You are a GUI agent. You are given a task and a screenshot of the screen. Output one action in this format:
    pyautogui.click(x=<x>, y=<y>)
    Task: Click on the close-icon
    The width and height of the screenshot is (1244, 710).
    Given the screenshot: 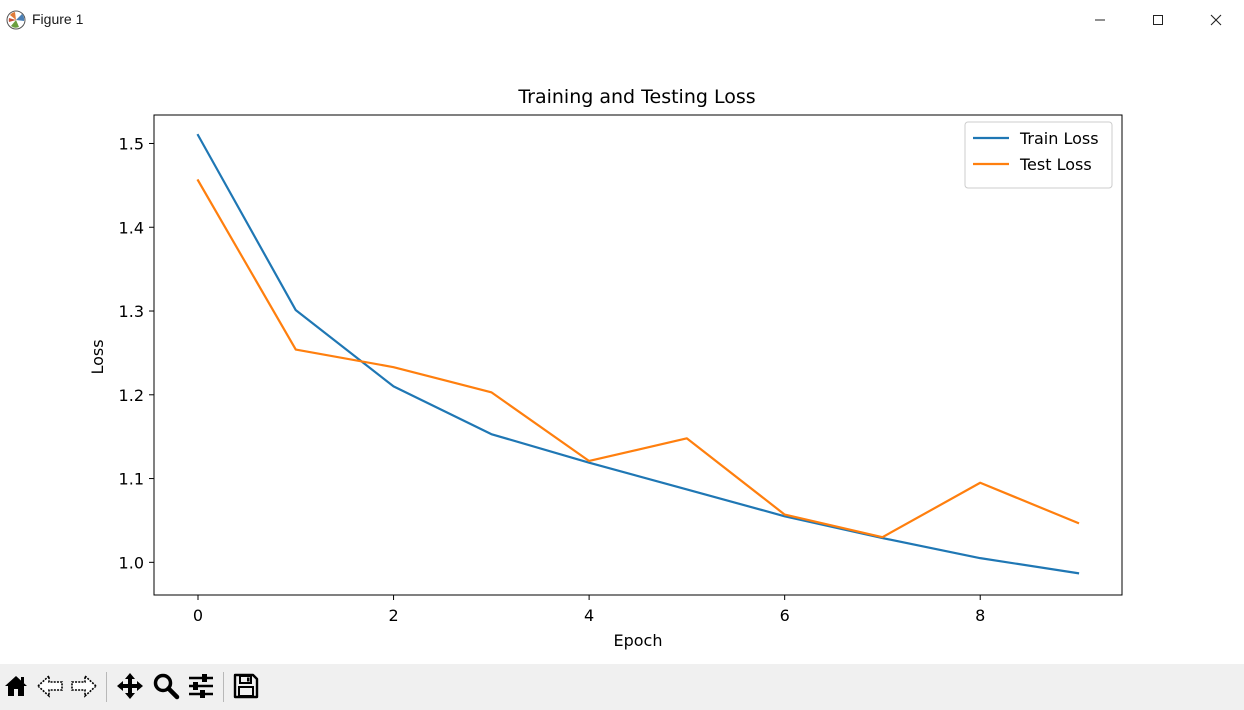 What is the action you would take?
    pyautogui.click(x=1216, y=20)
    